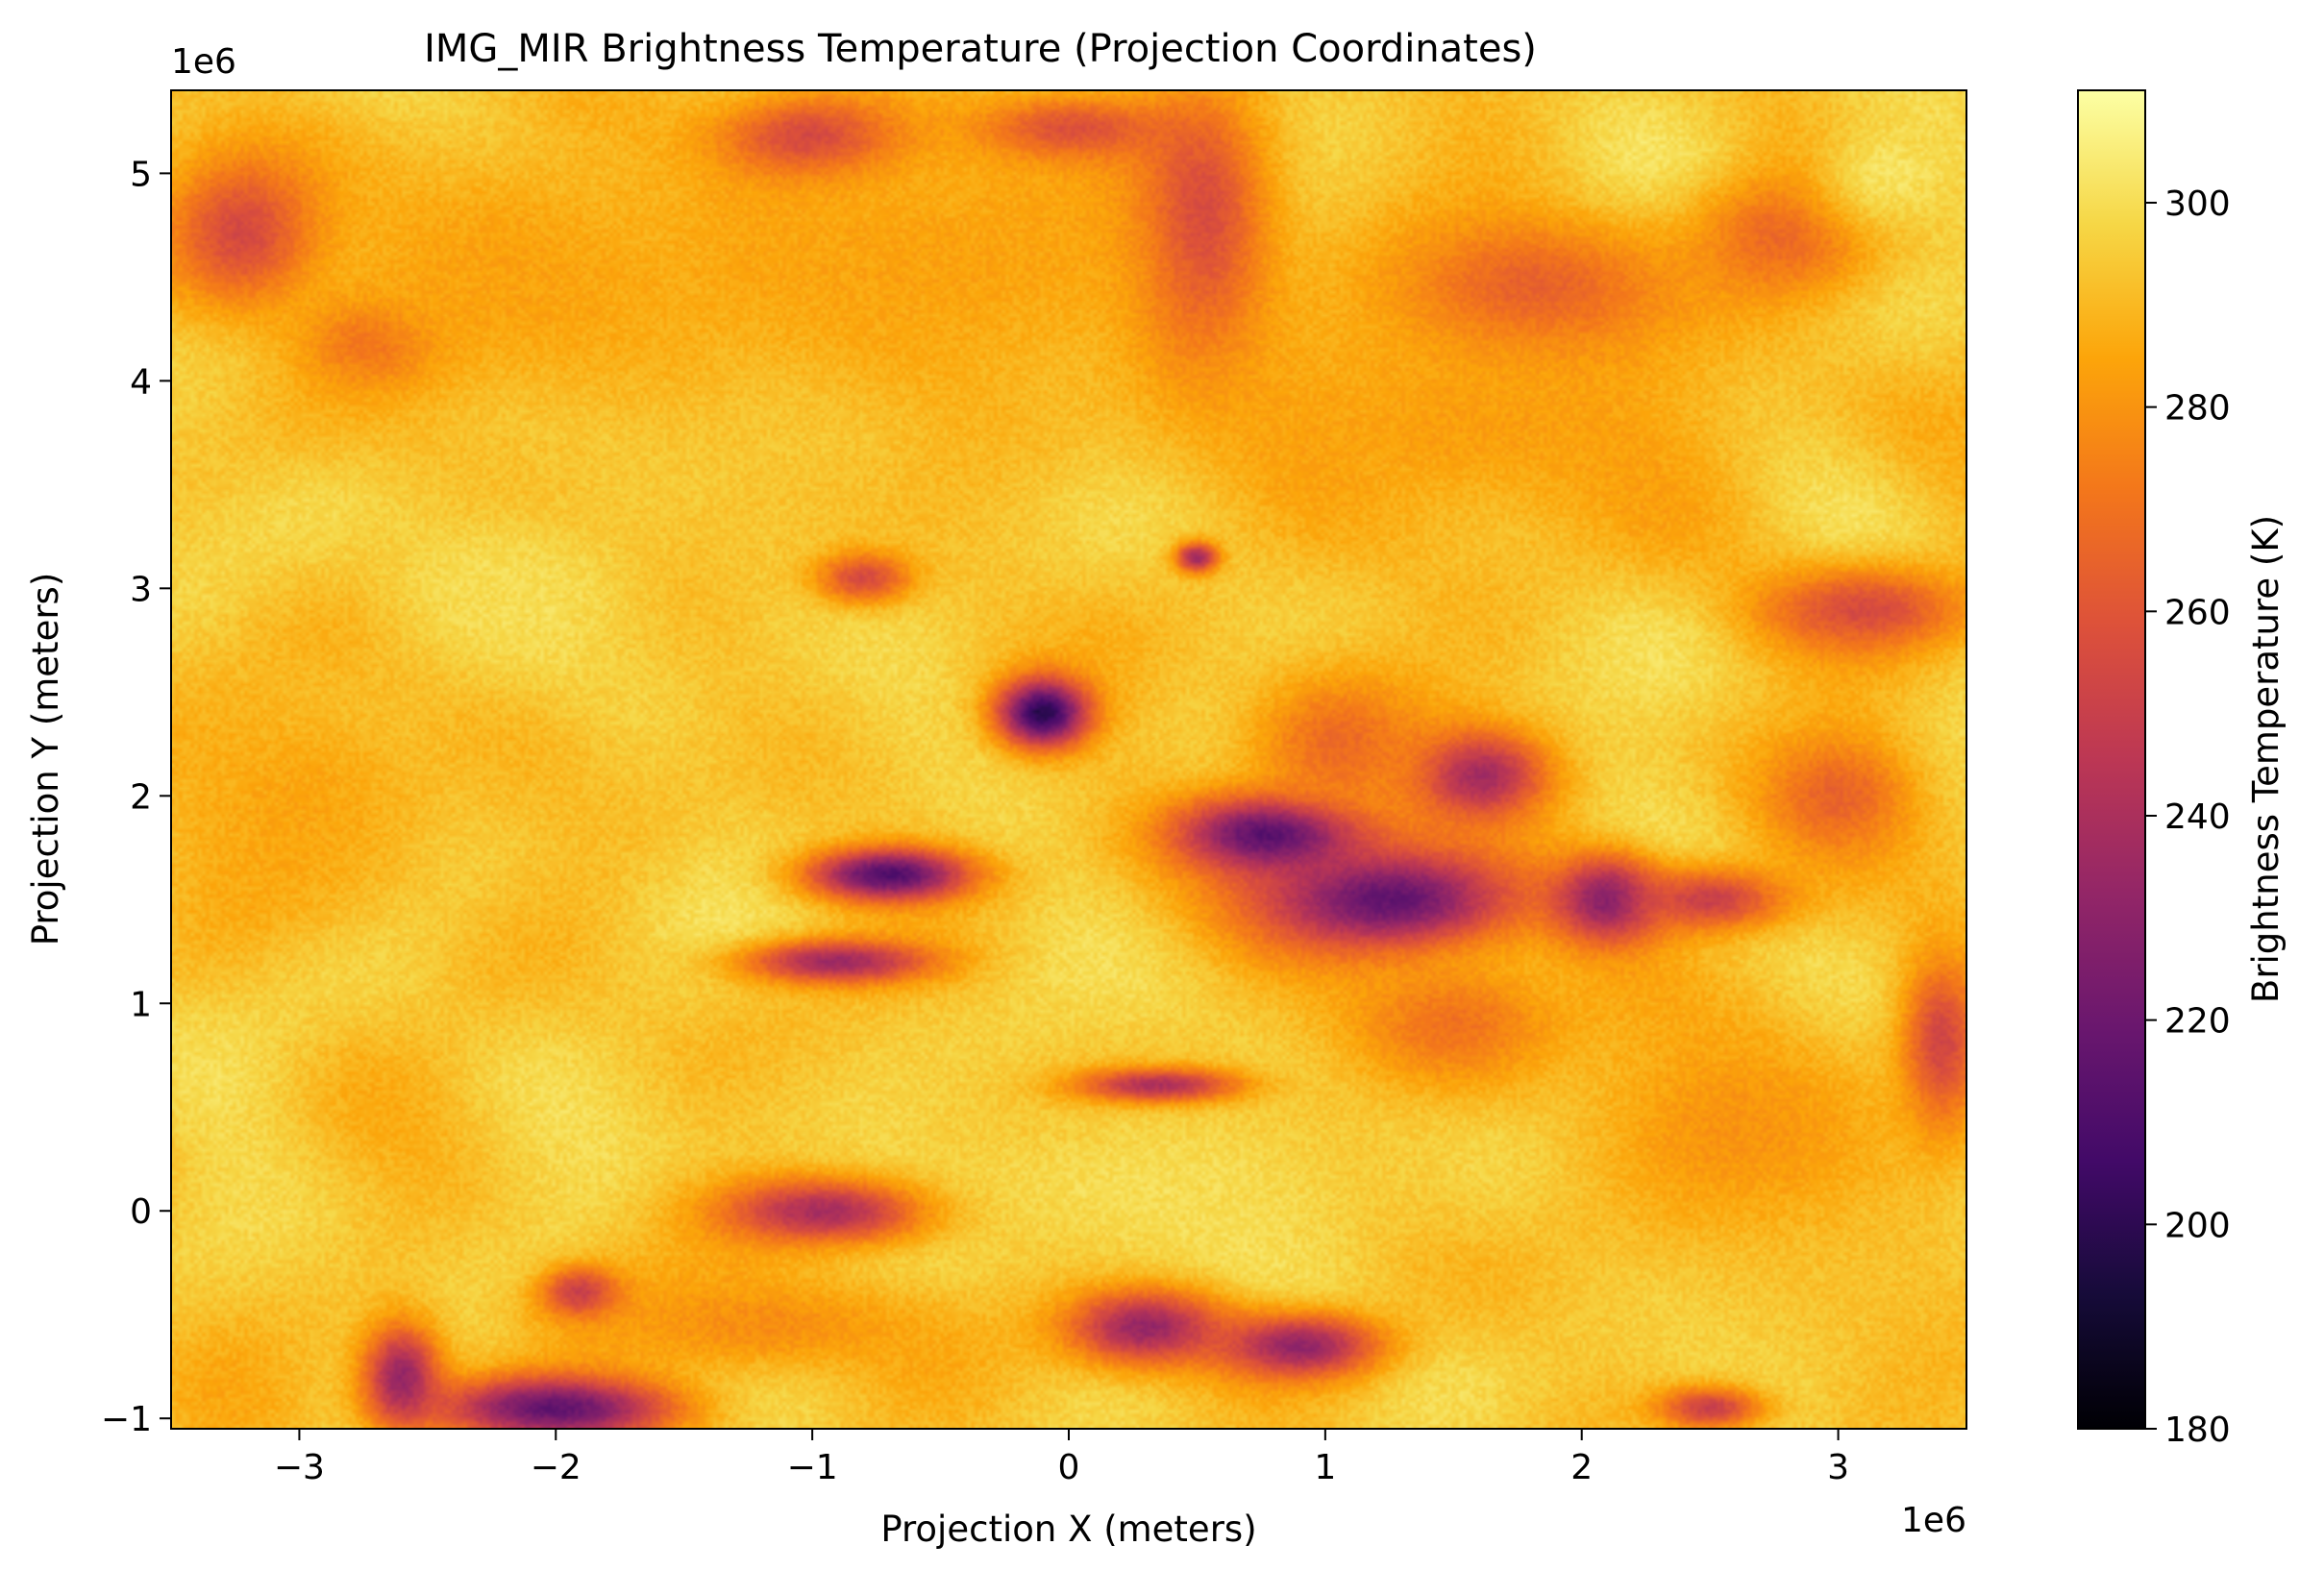  Describe the element at coordinates (2197, 1022) in the screenshot. I see `colorbar-tick-label: 220` at that location.